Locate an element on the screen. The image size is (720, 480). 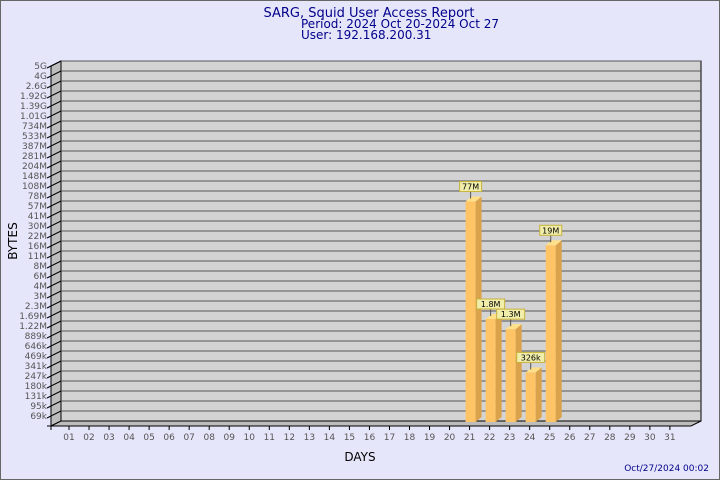
x-tick-label: 31 is located at coordinates (669, 438).